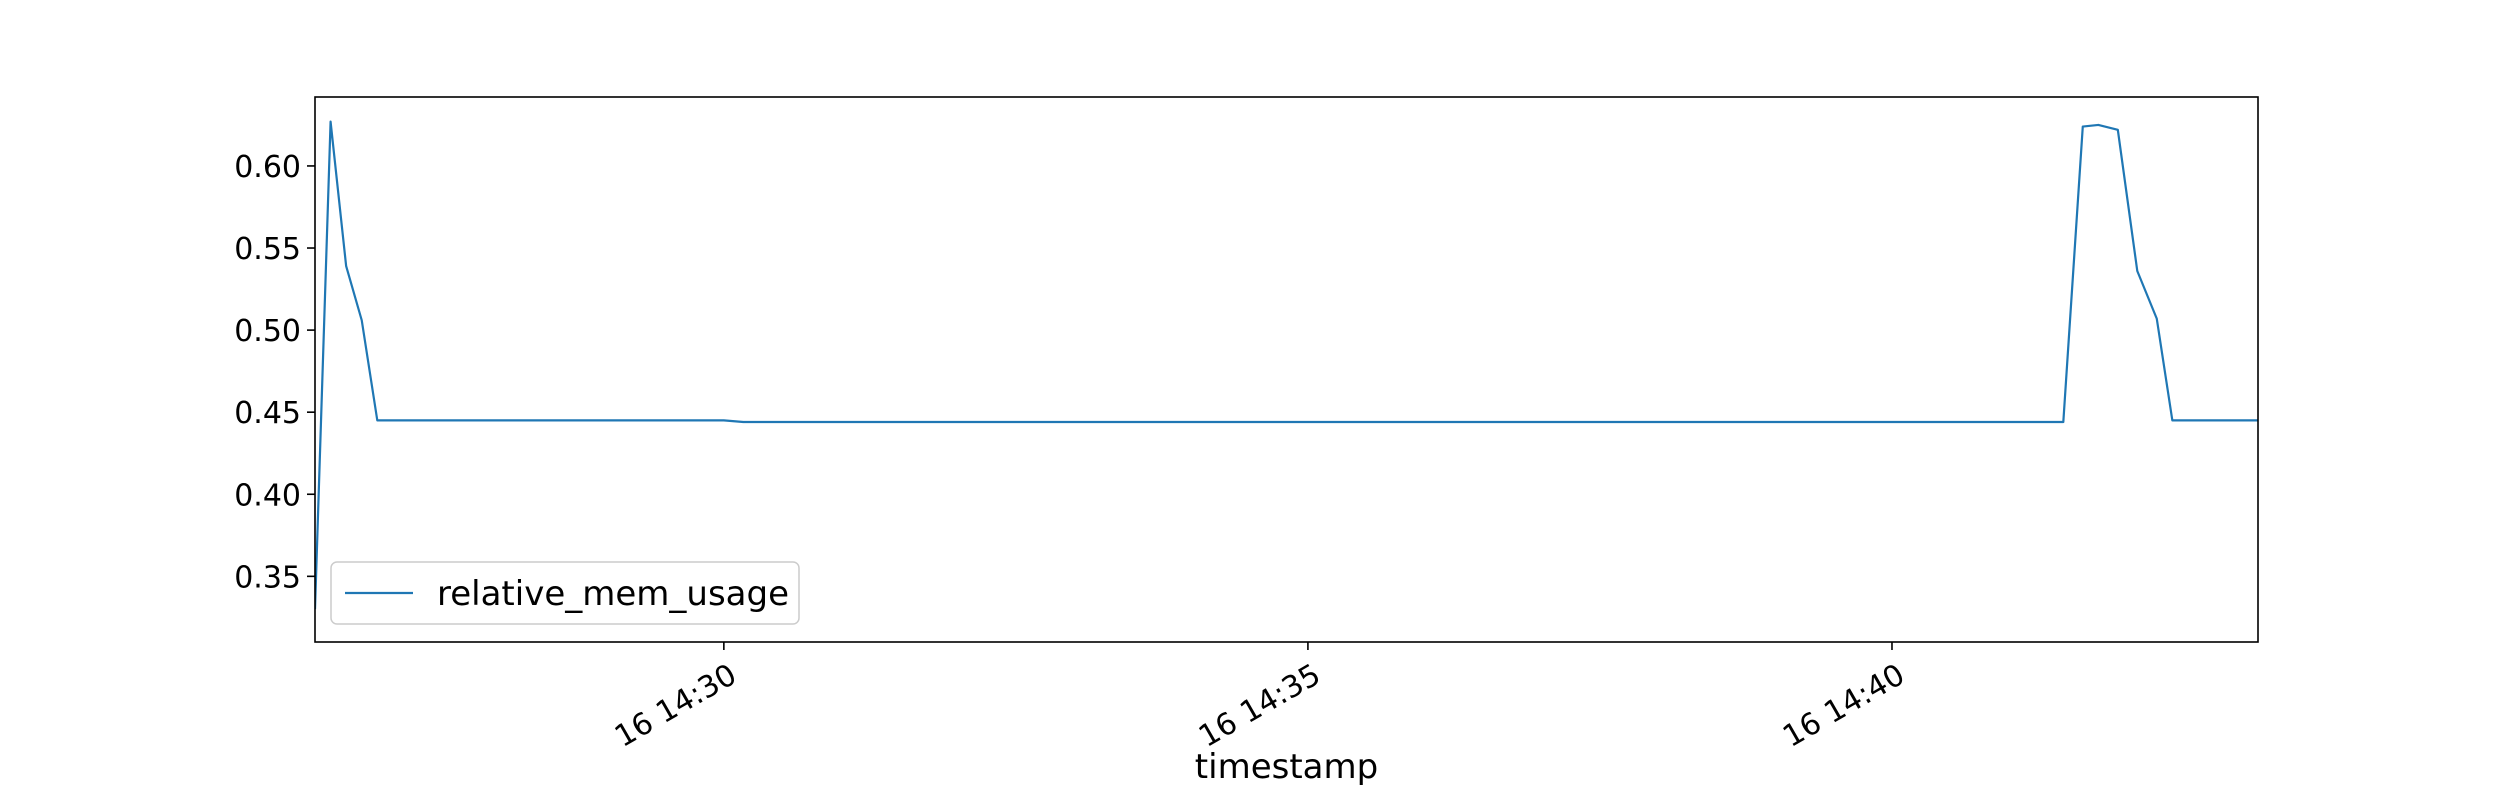  Describe the element at coordinates (274, 372) in the screenshot. I see `y-axis: 0.35 0.40 0.45 0.50 0.55 0.60` at that location.